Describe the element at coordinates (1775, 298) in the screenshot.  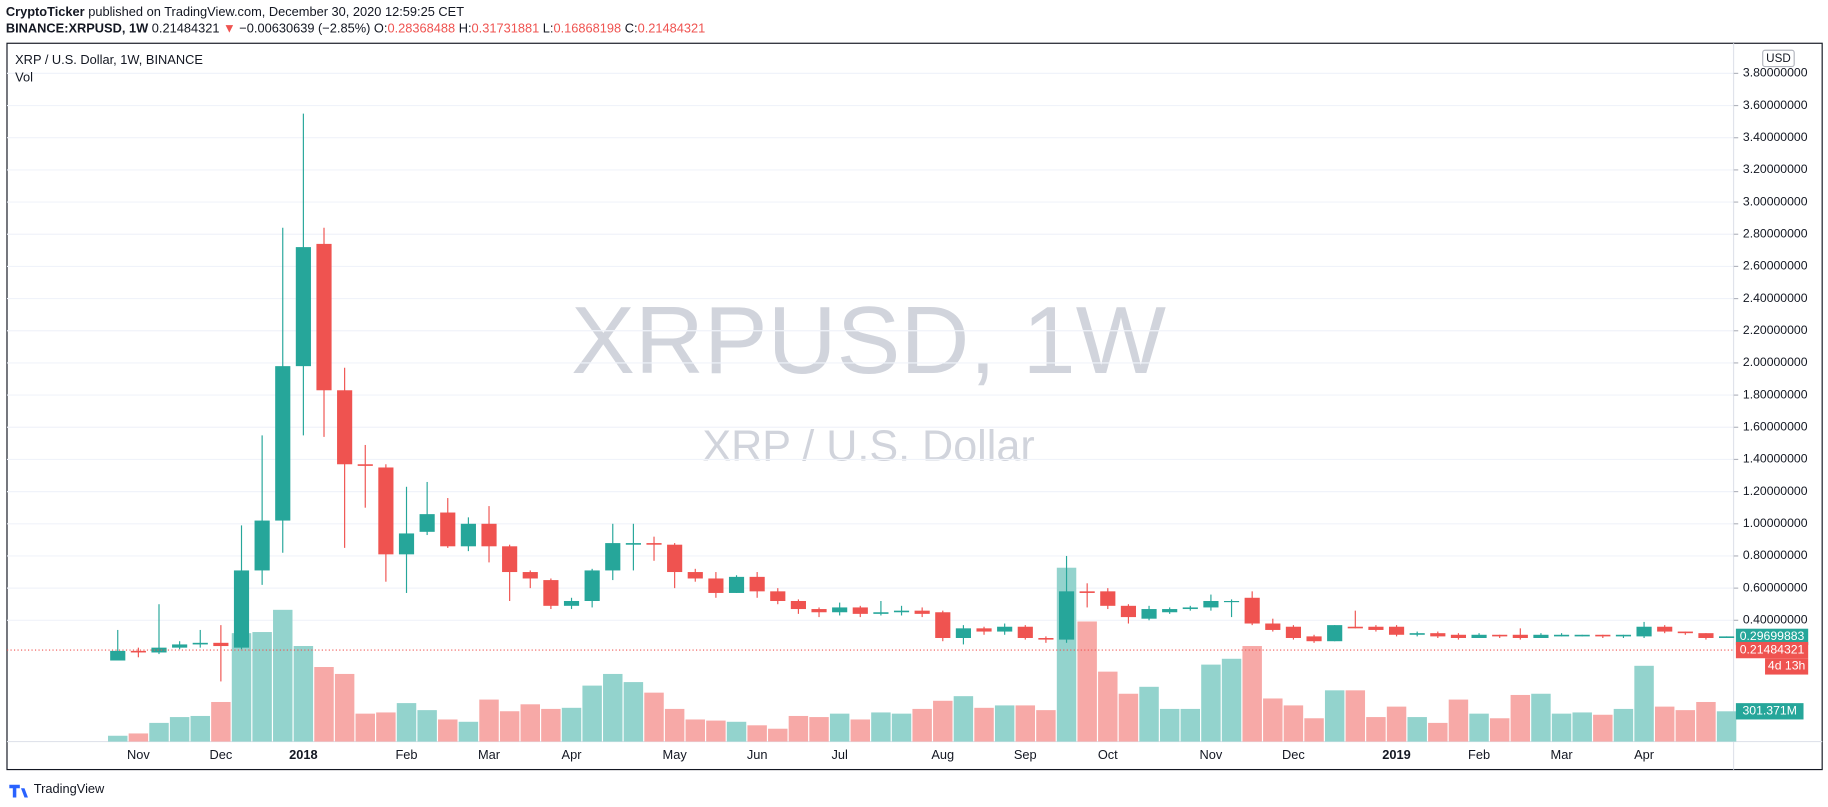
I see `y-tick-label: 2.40000000` at that location.